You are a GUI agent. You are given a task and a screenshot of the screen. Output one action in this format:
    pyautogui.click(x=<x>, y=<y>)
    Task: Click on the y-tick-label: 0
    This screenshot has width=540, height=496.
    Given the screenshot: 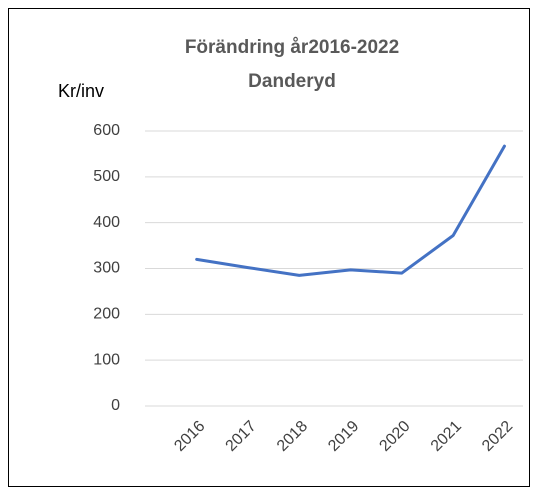 What is the action you would take?
    pyautogui.click(x=115, y=405)
    